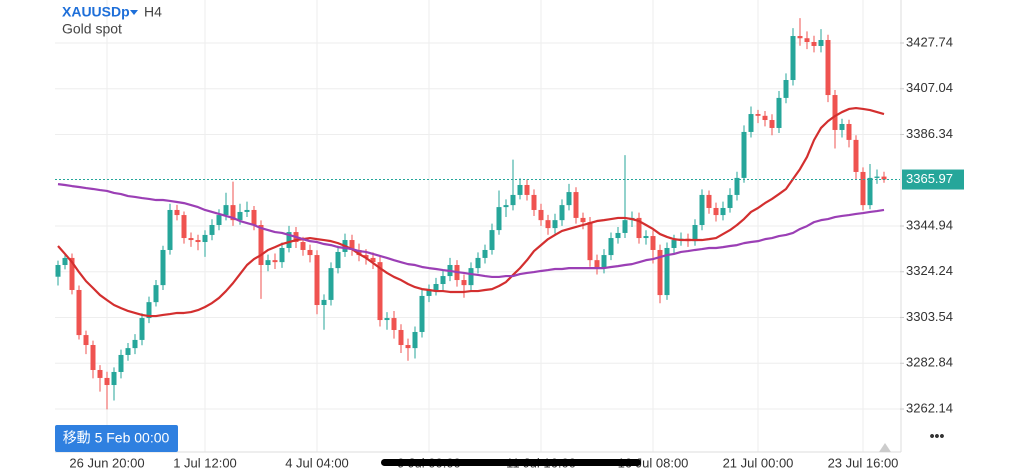  I want to click on y-tick-label: 3324.24, so click(929, 270).